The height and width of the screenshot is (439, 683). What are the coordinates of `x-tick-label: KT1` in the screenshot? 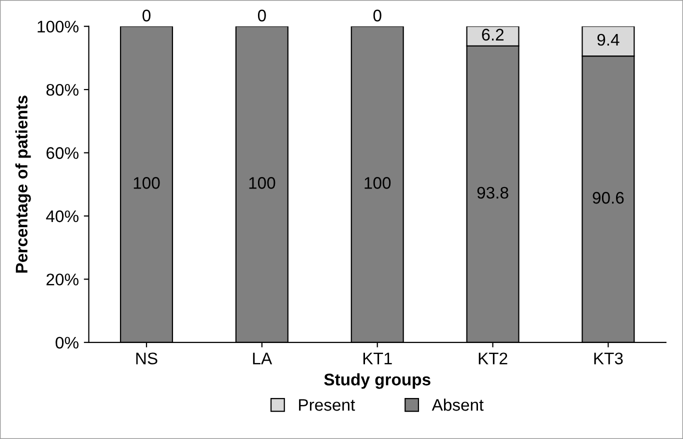 It's located at (377, 358).